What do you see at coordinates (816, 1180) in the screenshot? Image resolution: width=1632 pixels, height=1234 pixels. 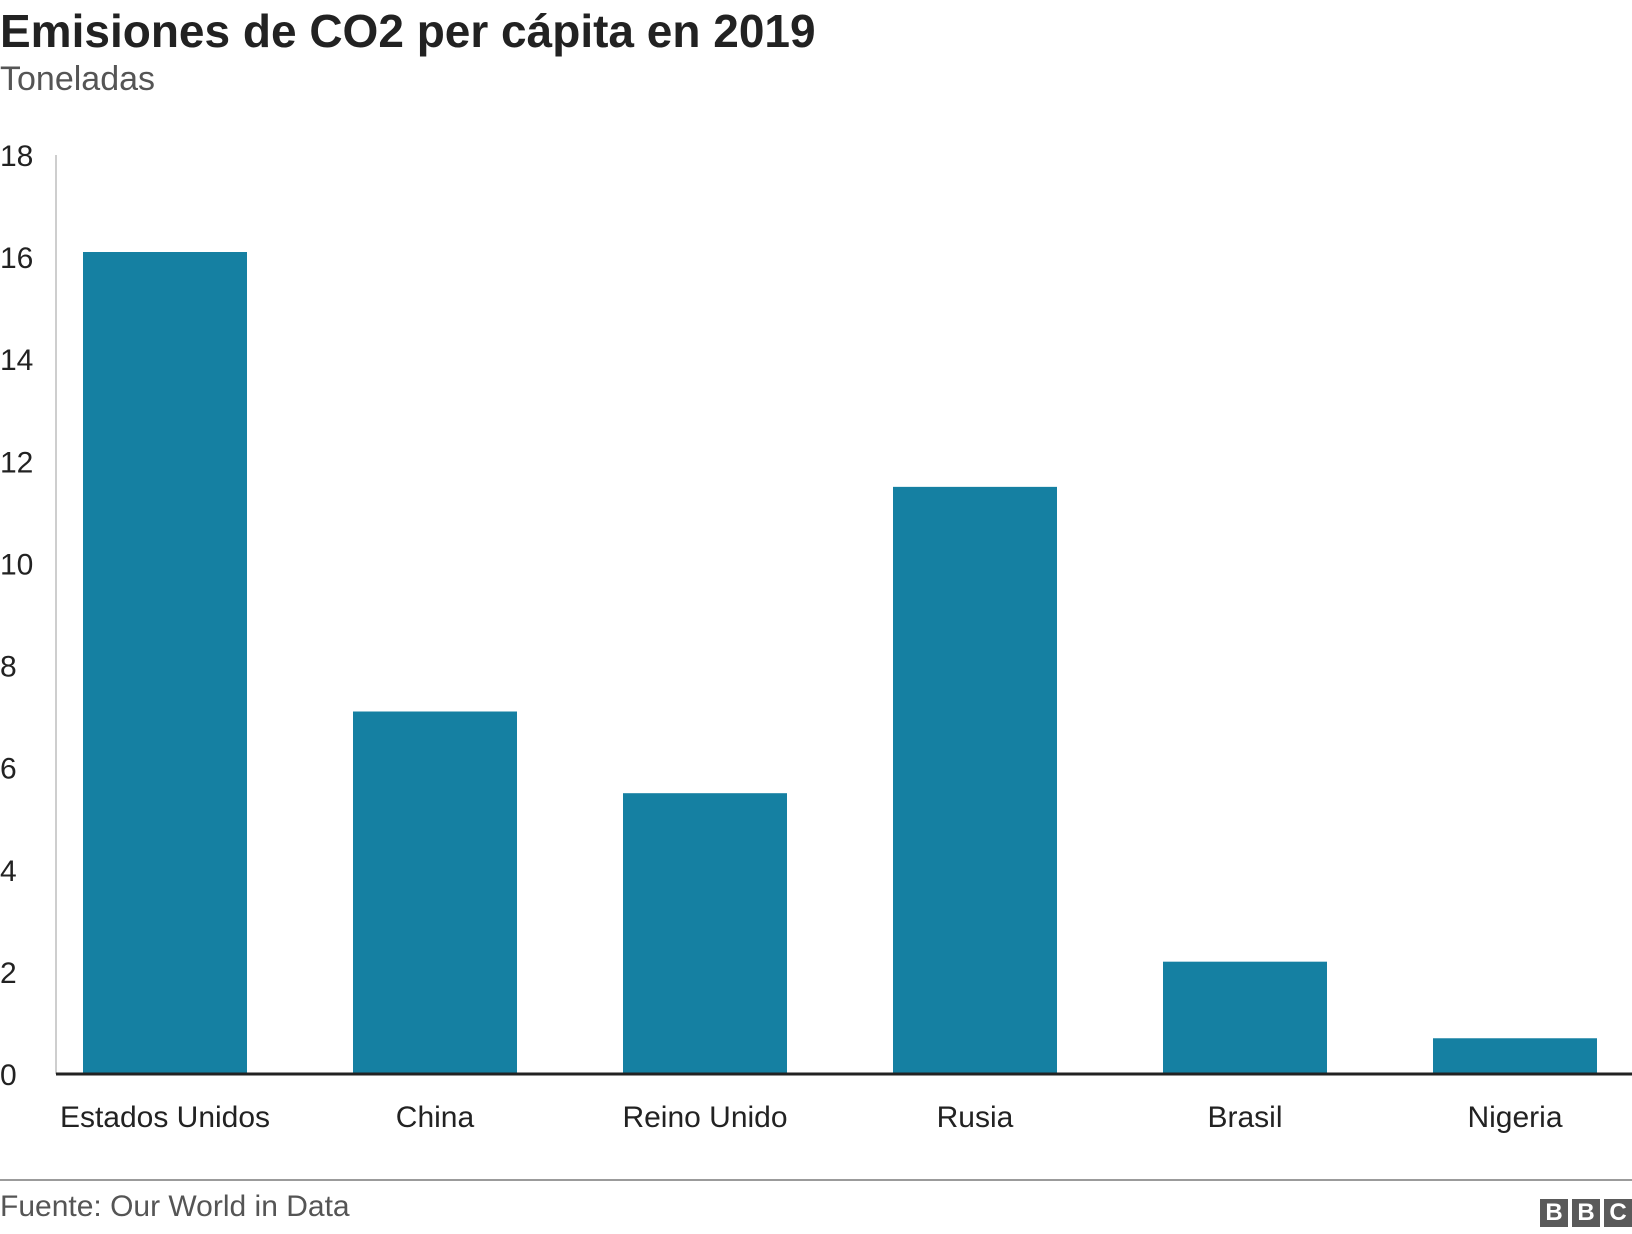 I see `footer-divider` at bounding box center [816, 1180].